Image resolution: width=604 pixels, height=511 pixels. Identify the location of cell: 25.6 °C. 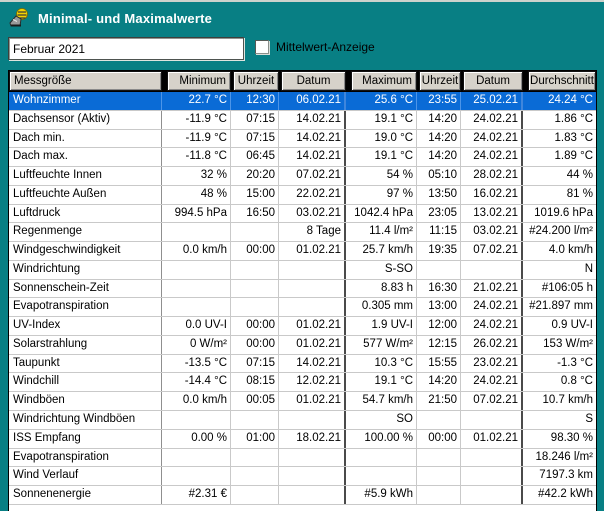
(381, 101).